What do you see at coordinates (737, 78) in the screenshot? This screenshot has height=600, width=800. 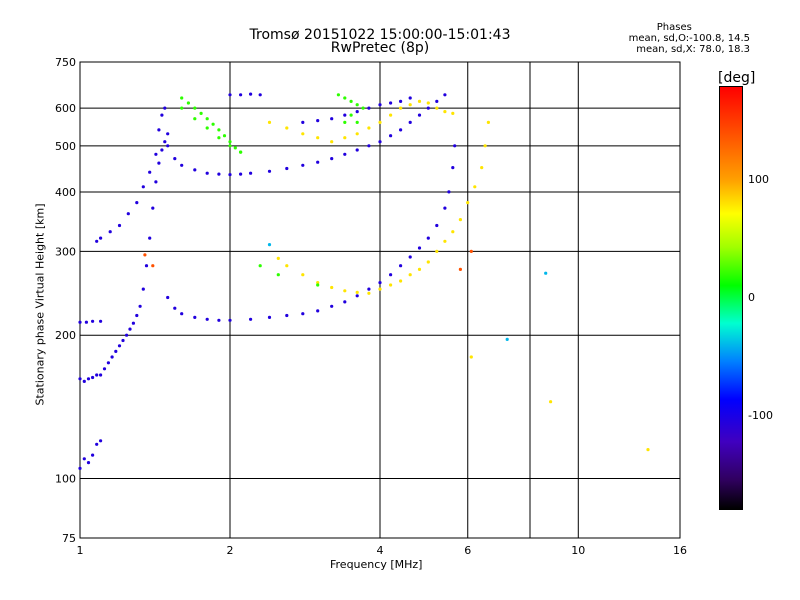 I see `colorbar-title: [deg]` at bounding box center [737, 78].